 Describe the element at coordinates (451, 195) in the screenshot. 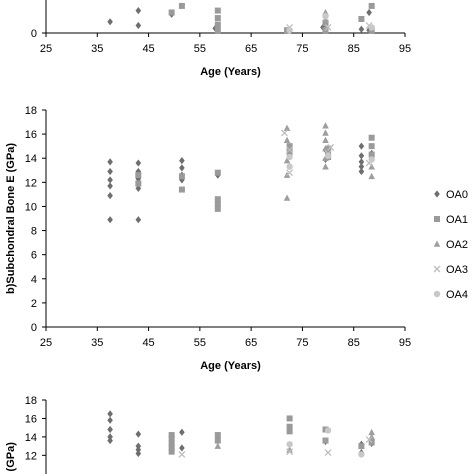

I see `legend-item-oa0: OA0` at that location.